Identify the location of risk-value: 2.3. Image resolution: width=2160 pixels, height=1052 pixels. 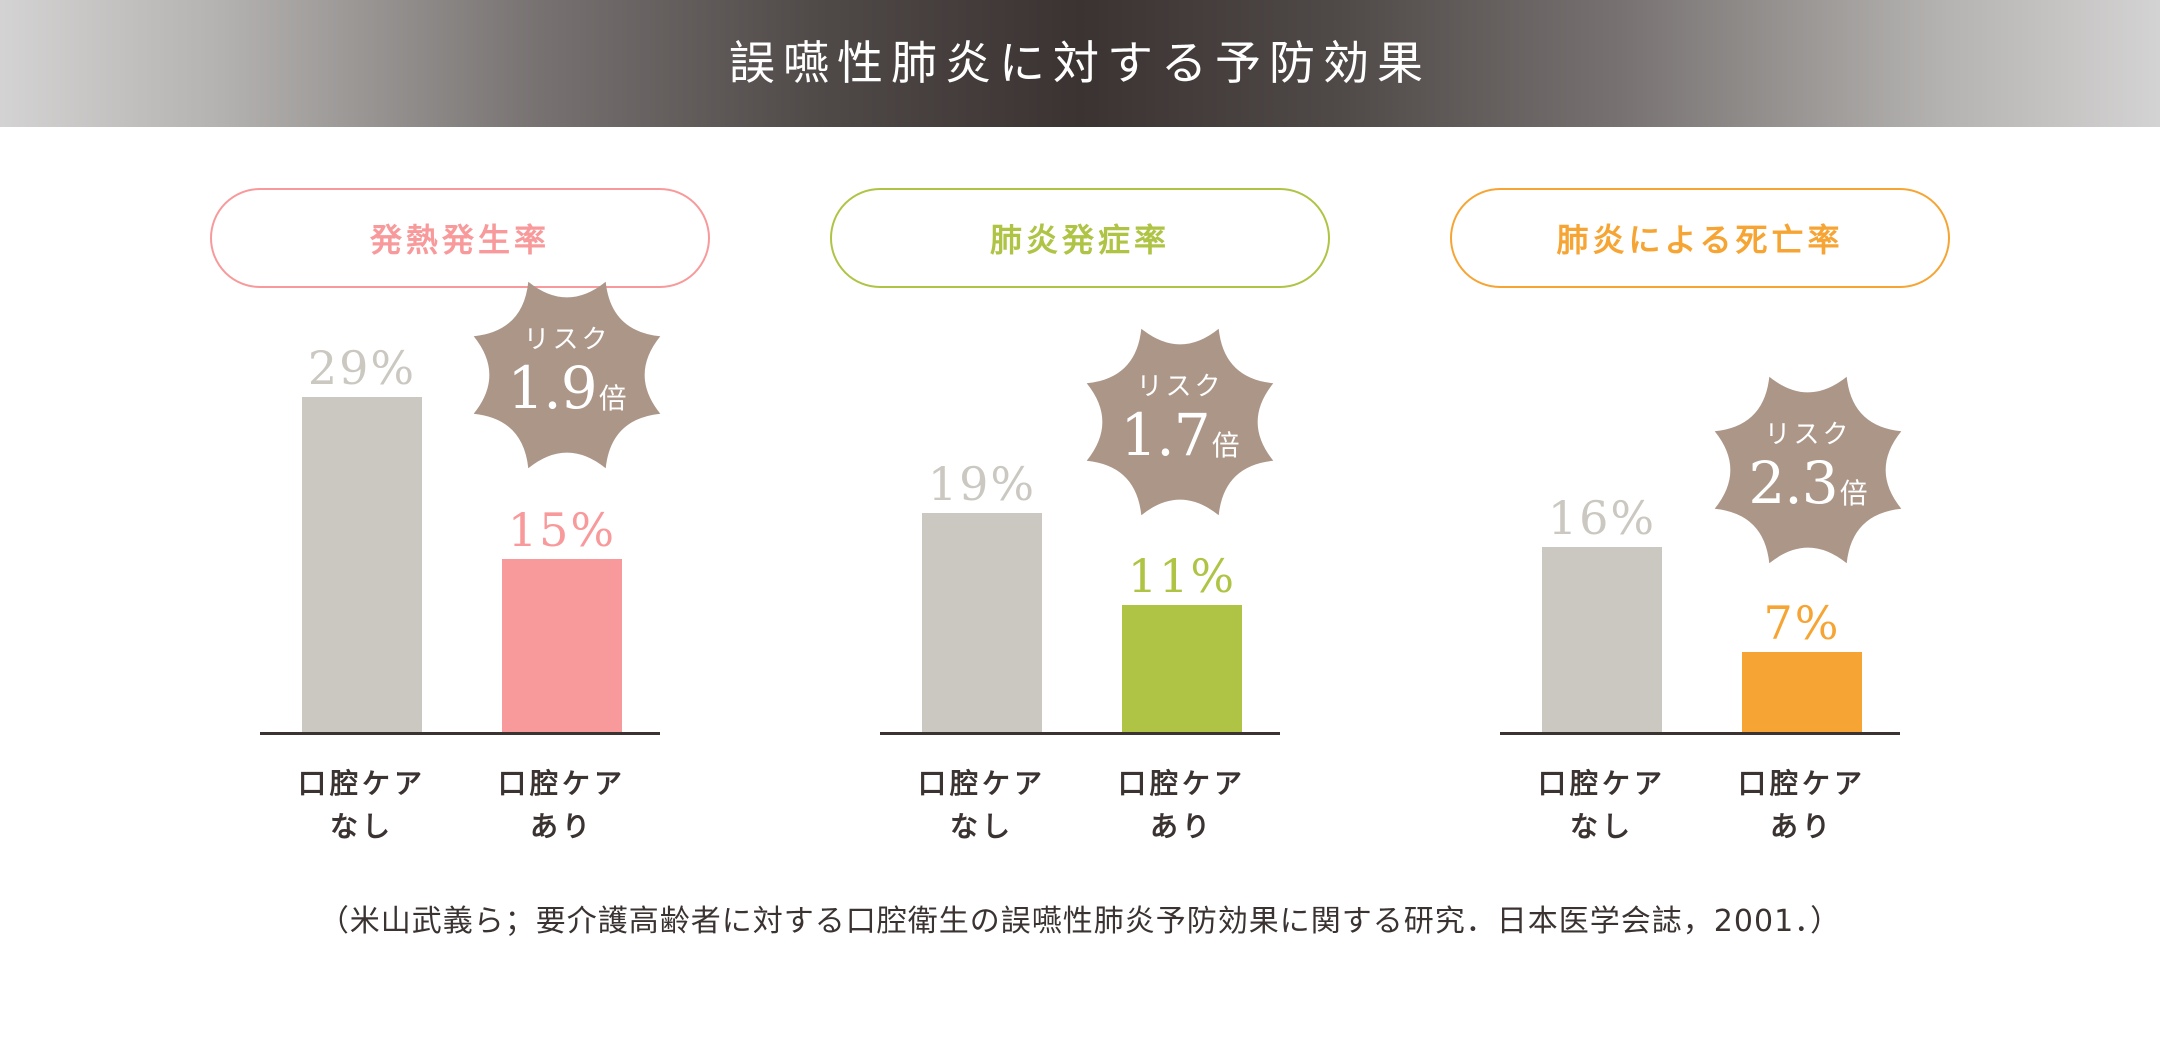
(1793, 483).